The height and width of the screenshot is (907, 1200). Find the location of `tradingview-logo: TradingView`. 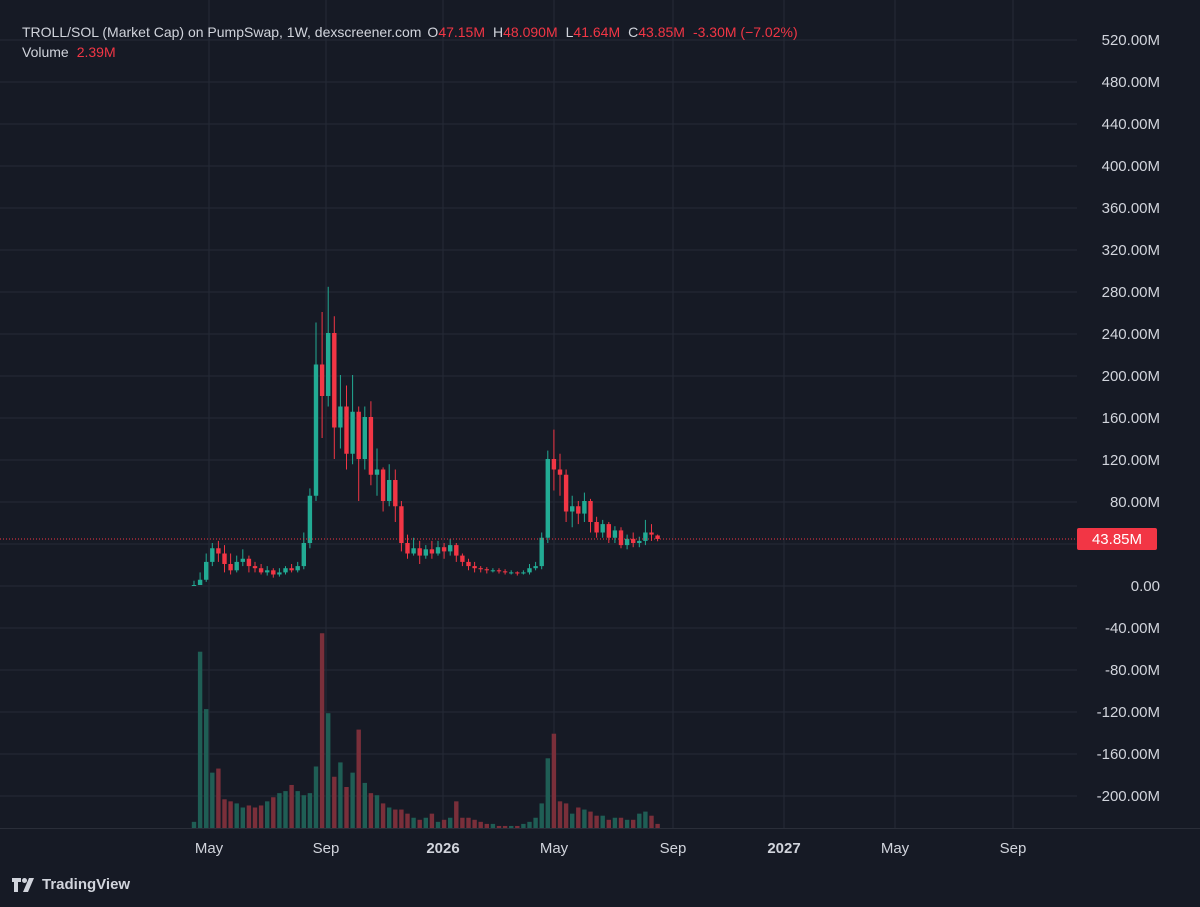

tradingview-logo: TradingView is located at coordinates (71, 884).